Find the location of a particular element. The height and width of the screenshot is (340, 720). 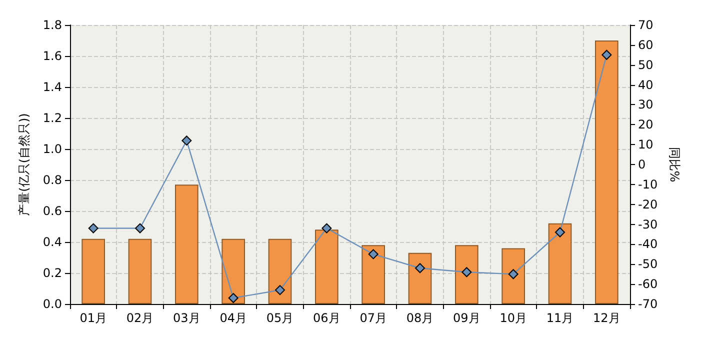

y-tick-label: 0.2 is located at coordinates (52, 273).